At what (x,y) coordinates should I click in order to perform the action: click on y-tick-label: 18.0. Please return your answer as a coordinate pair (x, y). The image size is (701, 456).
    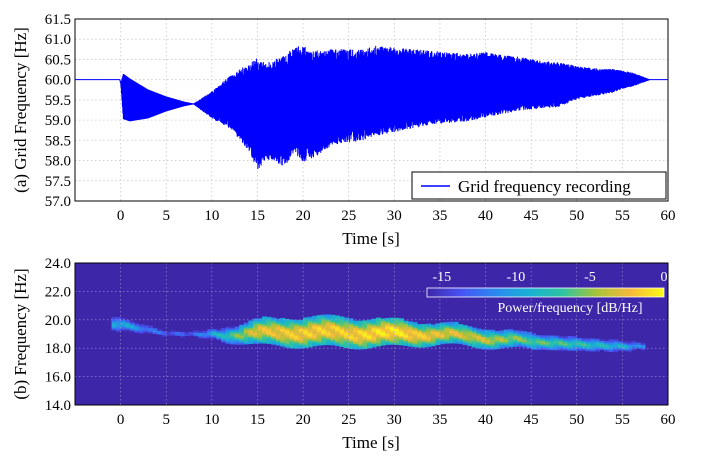
    Looking at the image, I should click on (58, 349).